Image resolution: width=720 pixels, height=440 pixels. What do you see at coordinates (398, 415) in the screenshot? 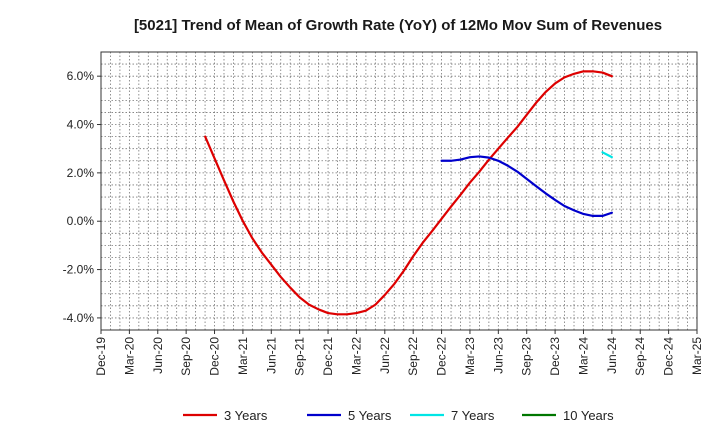
I see `legend: 3 Years 5 Years 7 Years 10 Years` at bounding box center [398, 415].